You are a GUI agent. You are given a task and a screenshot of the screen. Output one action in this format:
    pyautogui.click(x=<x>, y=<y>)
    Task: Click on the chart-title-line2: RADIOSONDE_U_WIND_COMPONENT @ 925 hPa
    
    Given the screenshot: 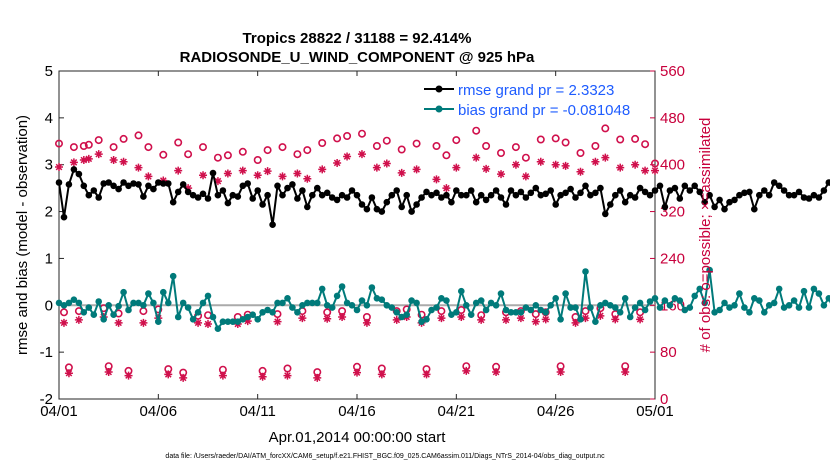 What is the action you would take?
    pyautogui.click(x=357, y=57)
    